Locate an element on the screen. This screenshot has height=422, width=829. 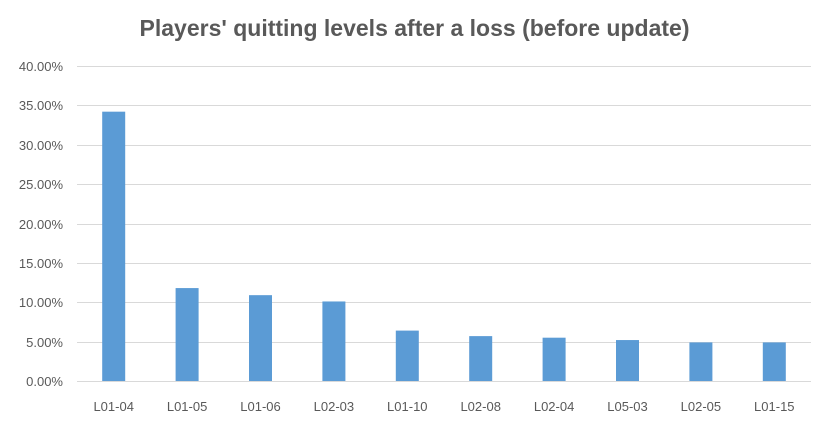
y-tick-label: 15.00% is located at coordinates (41, 263).